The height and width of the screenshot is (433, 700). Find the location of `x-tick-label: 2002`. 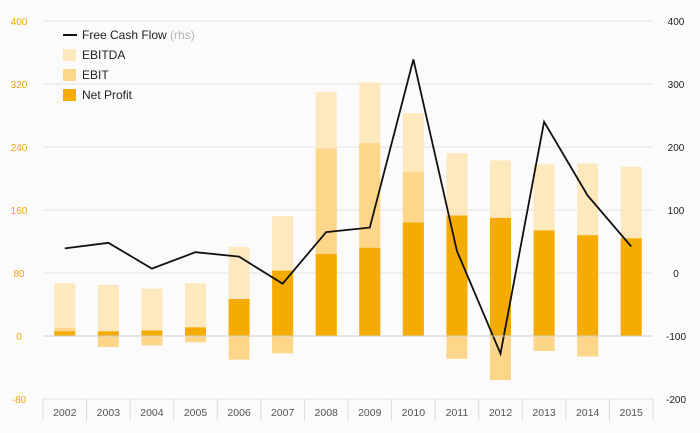

x-tick-label: 2002 is located at coordinates (65, 413).